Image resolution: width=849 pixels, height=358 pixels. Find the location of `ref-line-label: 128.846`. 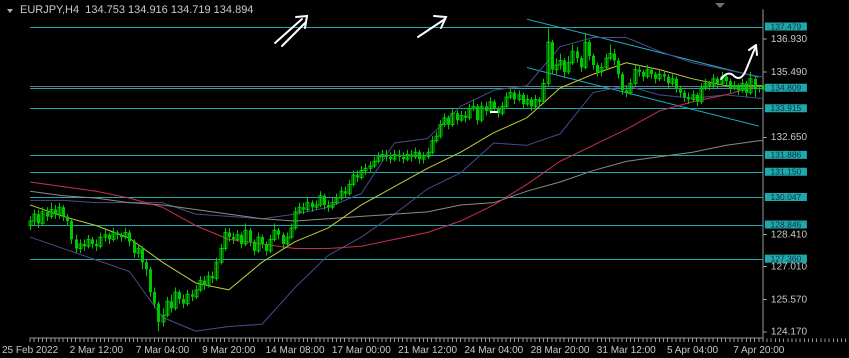

ref-line-label: 128.846 is located at coordinates (786, 224).